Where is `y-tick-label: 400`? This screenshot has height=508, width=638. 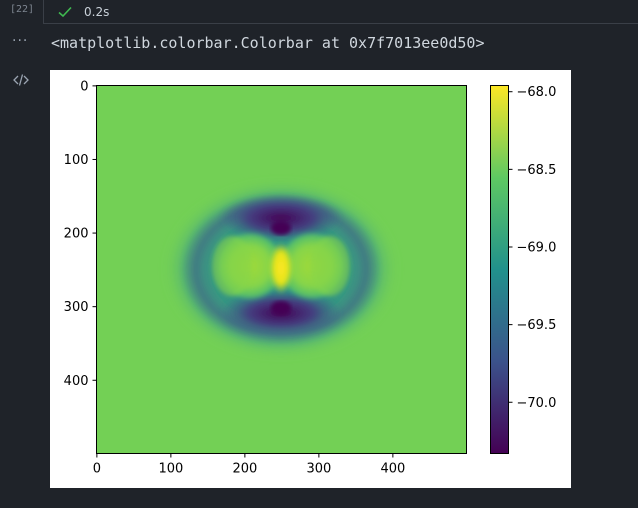 y-tick-label: 400 is located at coordinates (76, 381).